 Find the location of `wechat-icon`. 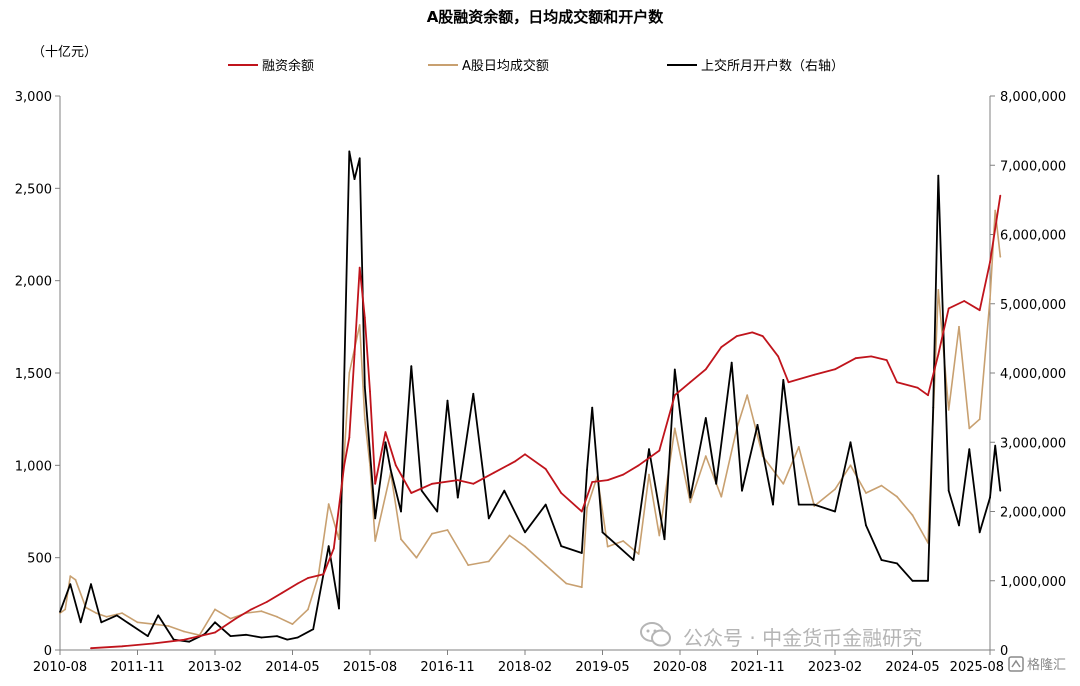

wechat-icon is located at coordinates (655, 634).